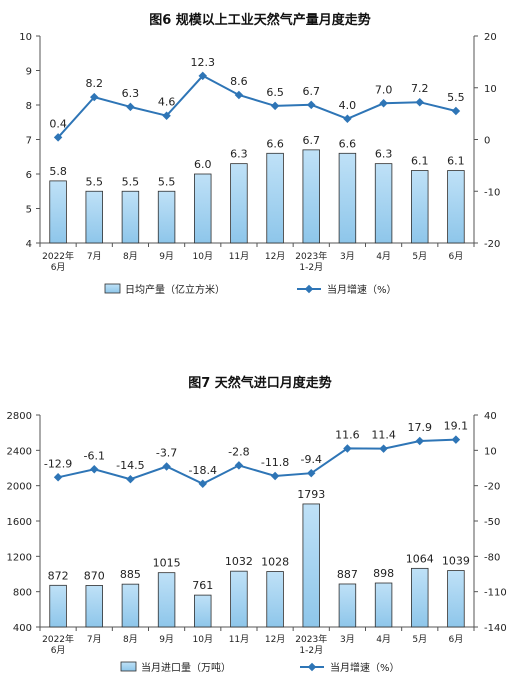 This screenshot has height=690, width=520. Describe the element at coordinates (58, 639) in the screenshot. I see `chart2-category-label: 2022年` at that location.